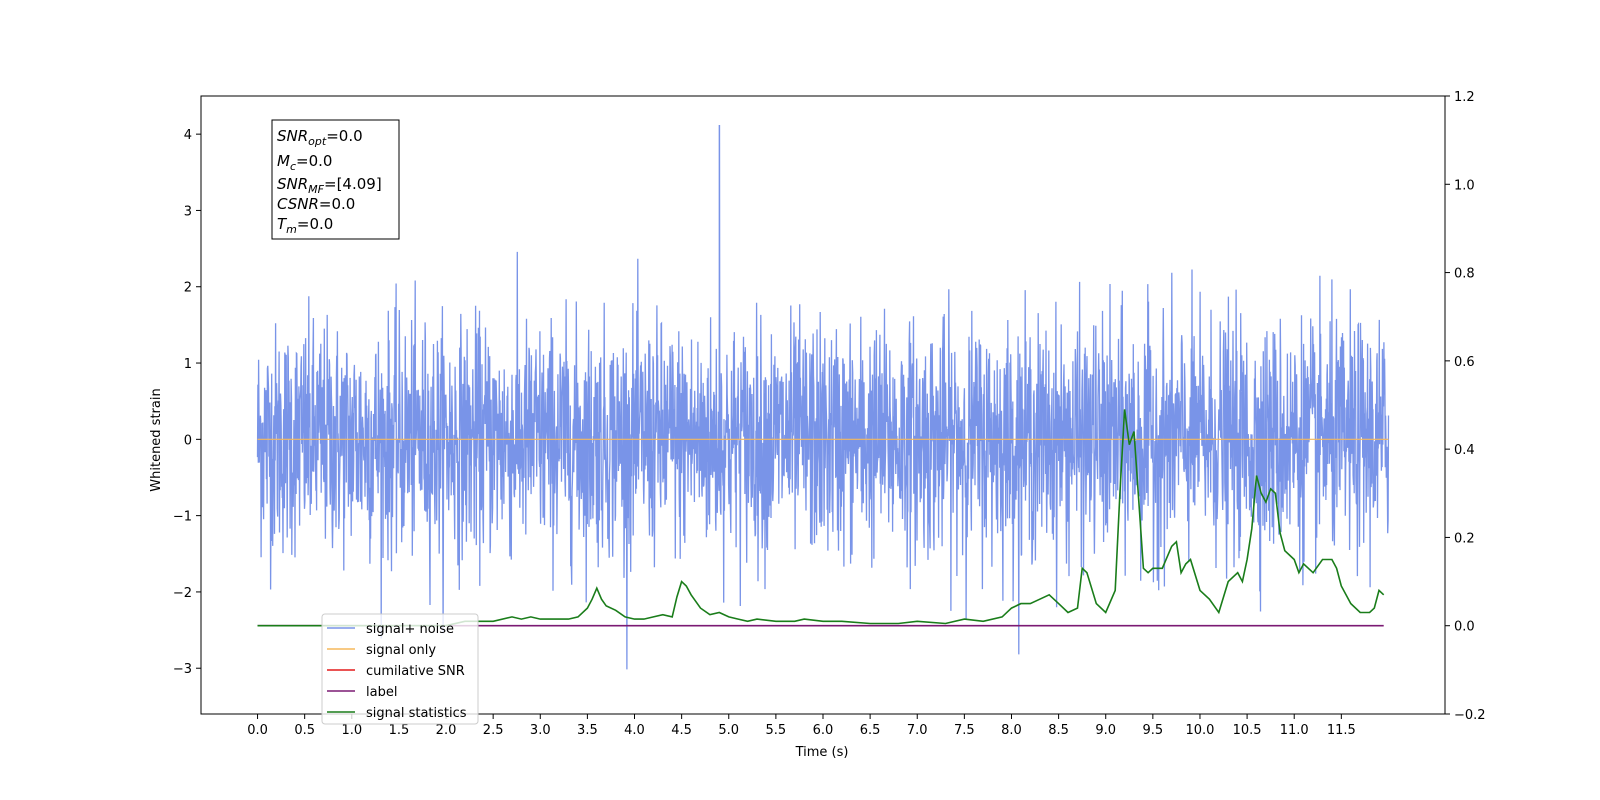 Image resolution: width=1600 pixels, height=800 pixels. What do you see at coordinates (381, 692) in the screenshot?
I see `legend-entry-label: label` at bounding box center [381, 692].